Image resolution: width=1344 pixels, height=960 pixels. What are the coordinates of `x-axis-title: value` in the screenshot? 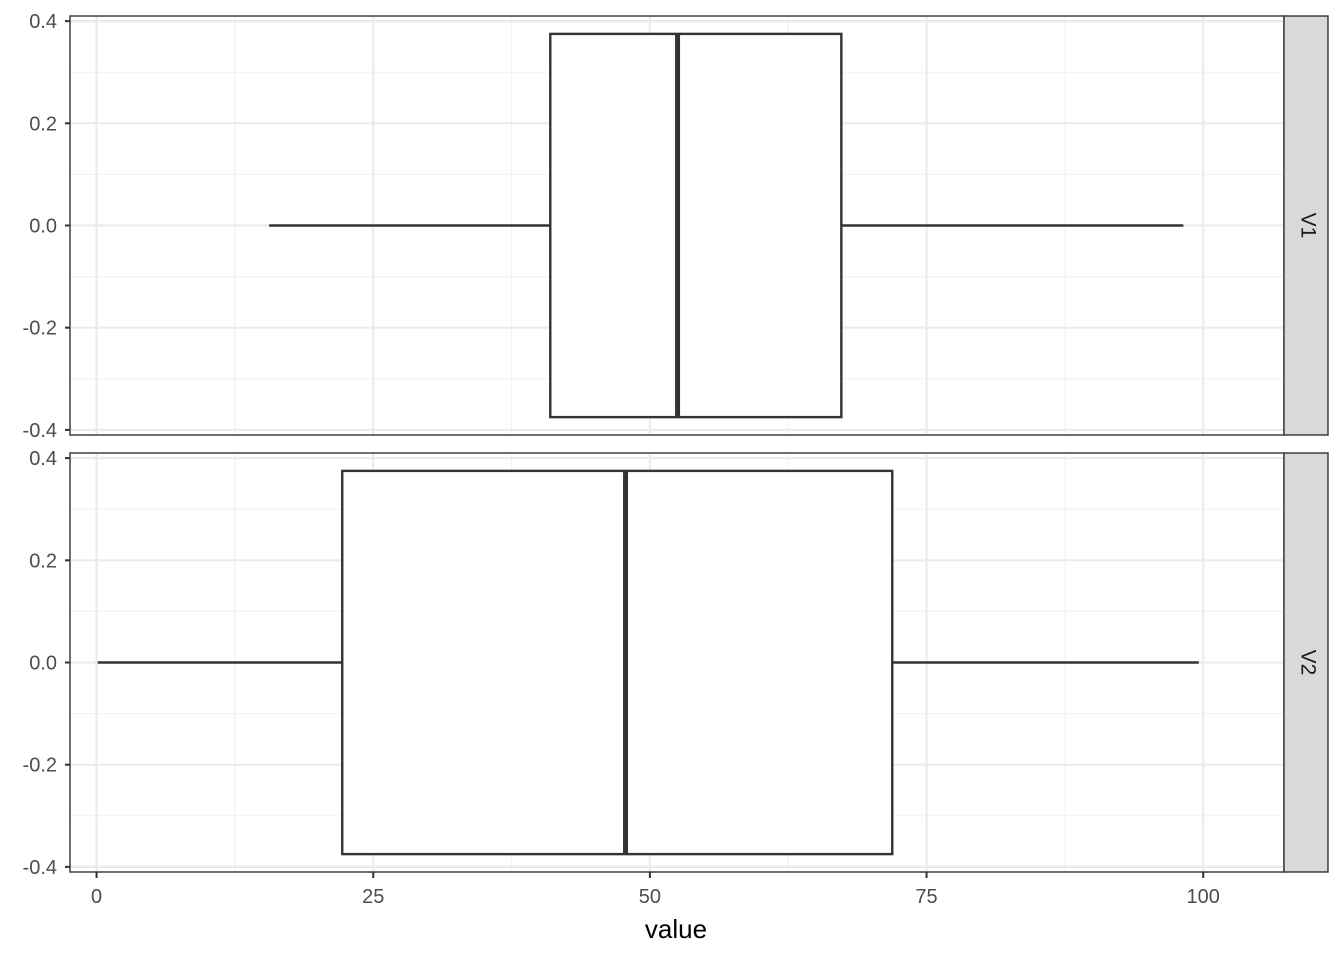 It's located at (676, 929).